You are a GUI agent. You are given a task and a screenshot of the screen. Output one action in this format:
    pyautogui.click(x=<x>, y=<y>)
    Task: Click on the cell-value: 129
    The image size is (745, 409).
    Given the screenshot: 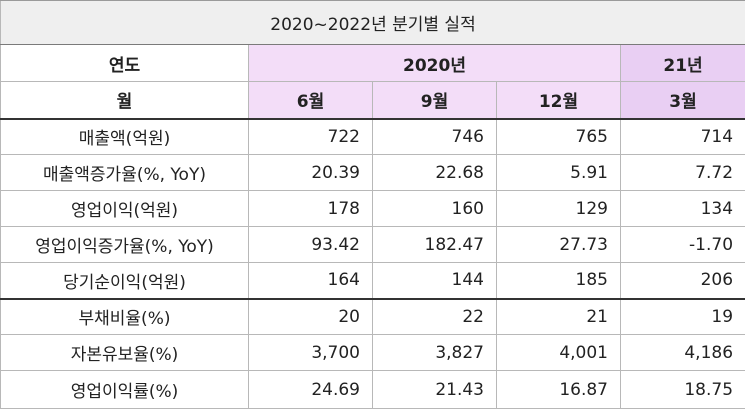 What is the action you would take?
    pyautogui.click(x=559, y=209)
    